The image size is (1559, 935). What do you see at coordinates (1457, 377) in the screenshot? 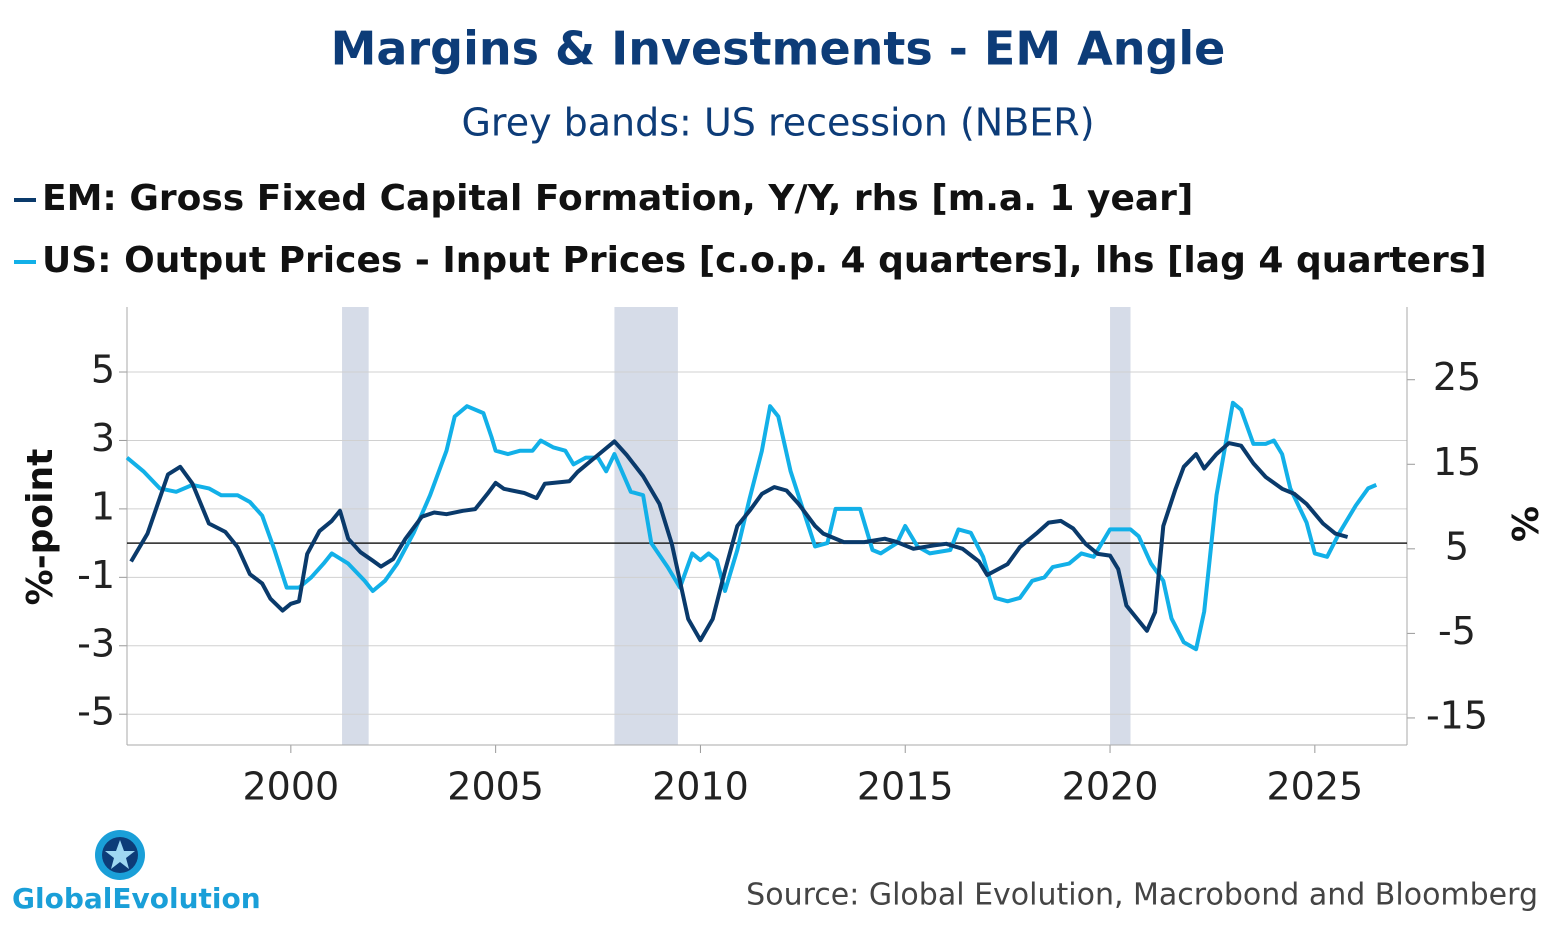
I see `y2-tick-label: 25` at bounding box center [1457, 377].